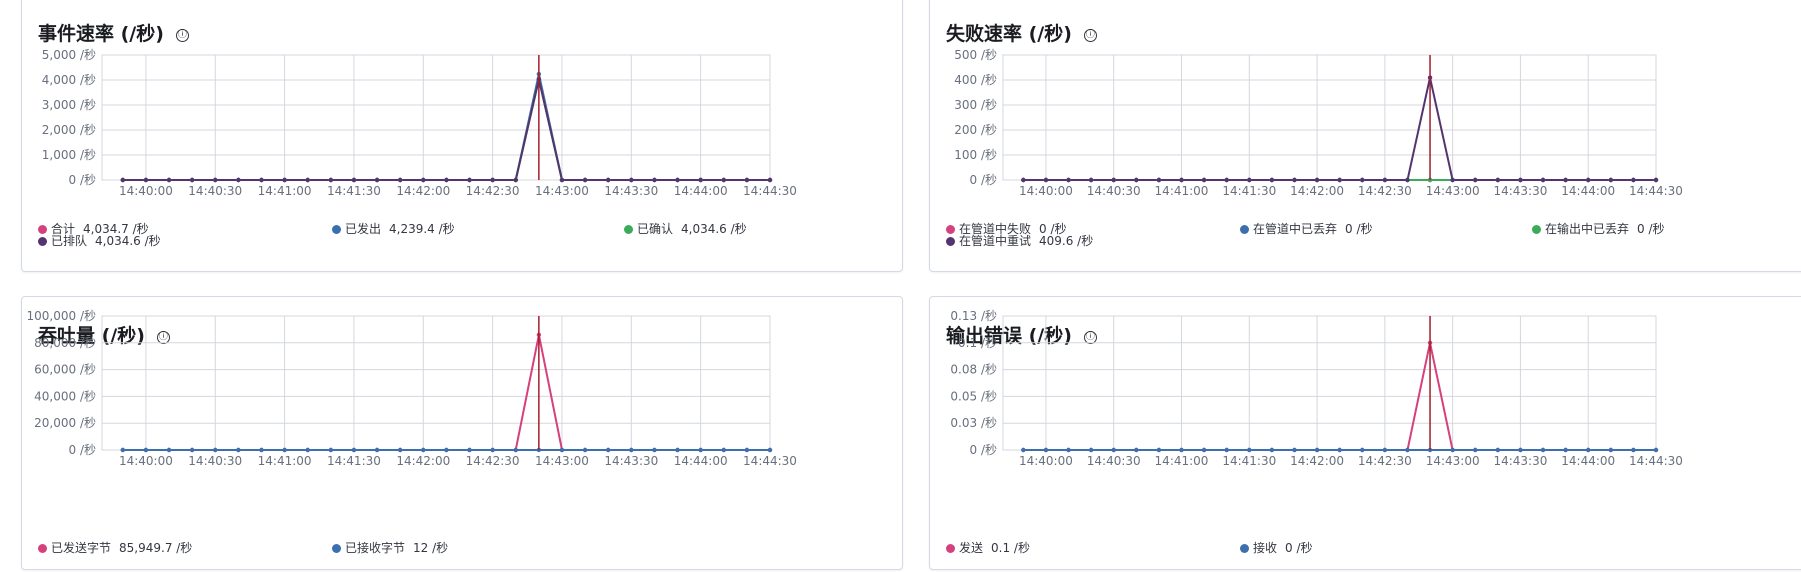 The height and width of the screenshot is (572, 1801). Describe the element at coordinates (995, 229) in the screenshot. I see `legend-label: 在管道中失败` at that location.